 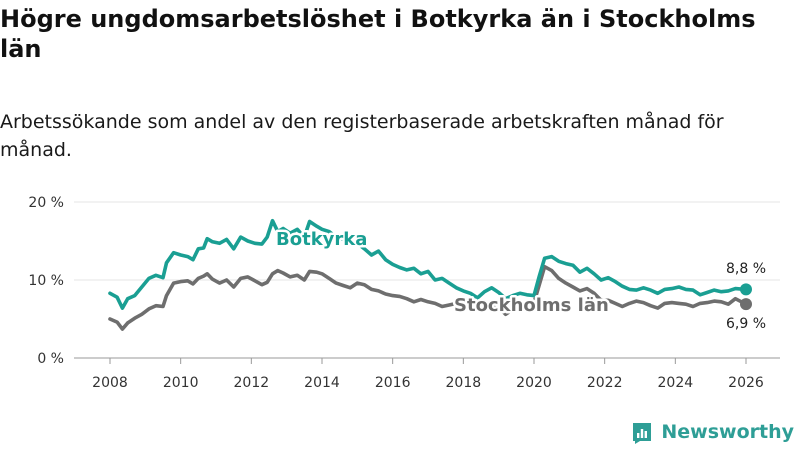 What do you see at coordinates (534, 383) in the screenshot?
I see `x-tick-label: 2020` at bounding box center [534, 383].